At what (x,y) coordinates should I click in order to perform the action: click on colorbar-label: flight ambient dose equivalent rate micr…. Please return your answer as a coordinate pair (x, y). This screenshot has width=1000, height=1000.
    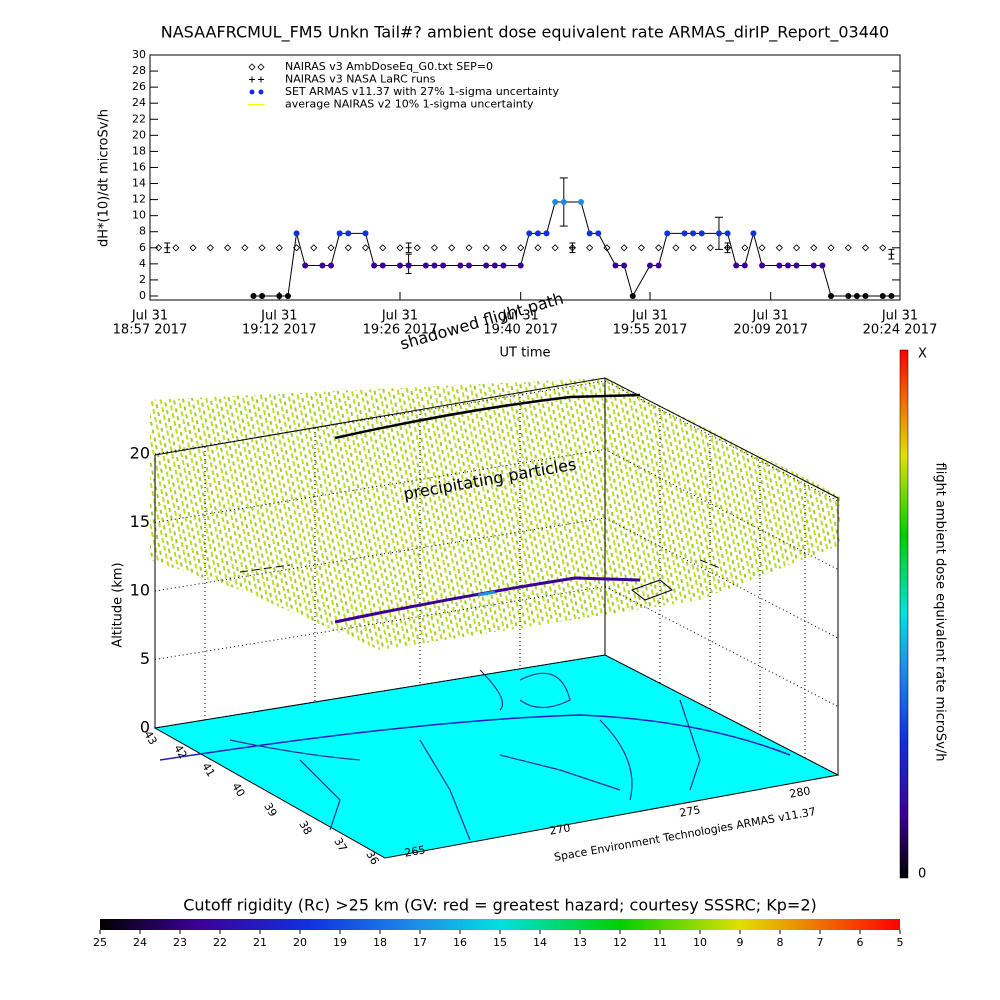
    Looking at the image, I should click on (940, 612).